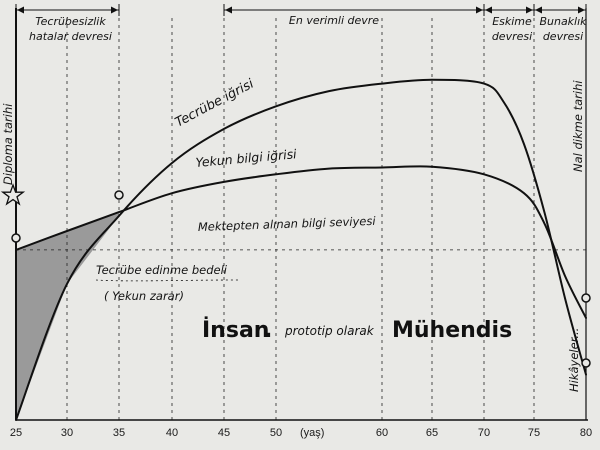 This screenshot has width=600, height=450. What do you see at coordinates (67, 433) in the screenshot?
I see `x-tick-label: 30` at bounding box center [67, 433].